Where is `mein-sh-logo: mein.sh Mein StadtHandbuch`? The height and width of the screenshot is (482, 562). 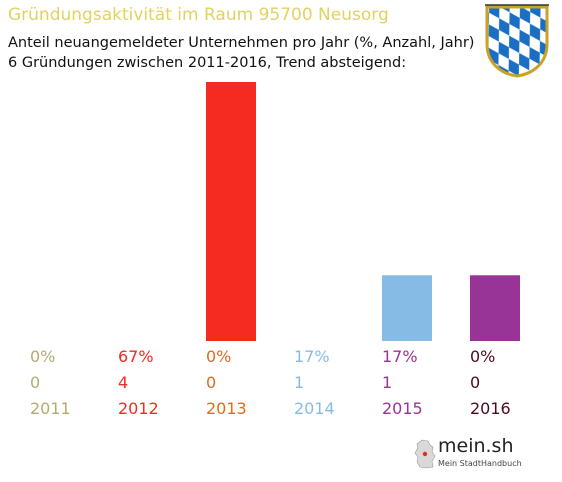 mein-sh-logo: mein.sh Mein StadtHandbuch is located at coordinates (469, 455).